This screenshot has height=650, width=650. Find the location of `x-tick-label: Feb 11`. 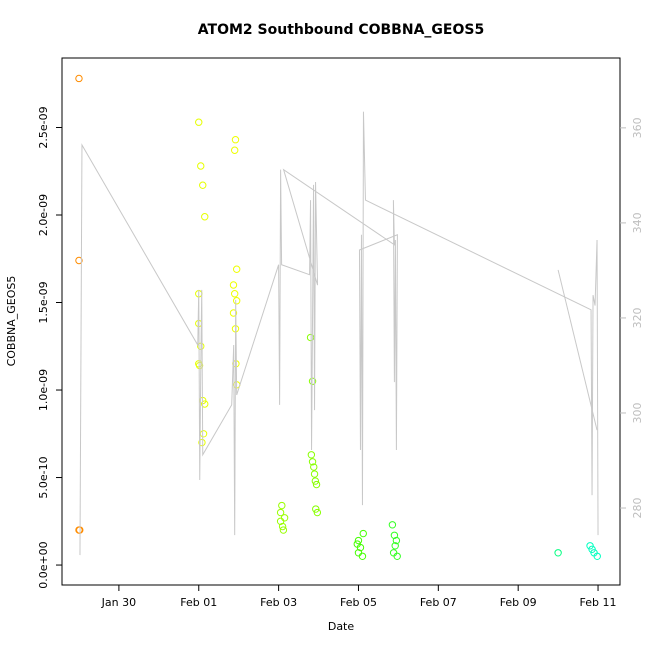

x-tick-label: Feb 11 is located at coordinates (598, 602).